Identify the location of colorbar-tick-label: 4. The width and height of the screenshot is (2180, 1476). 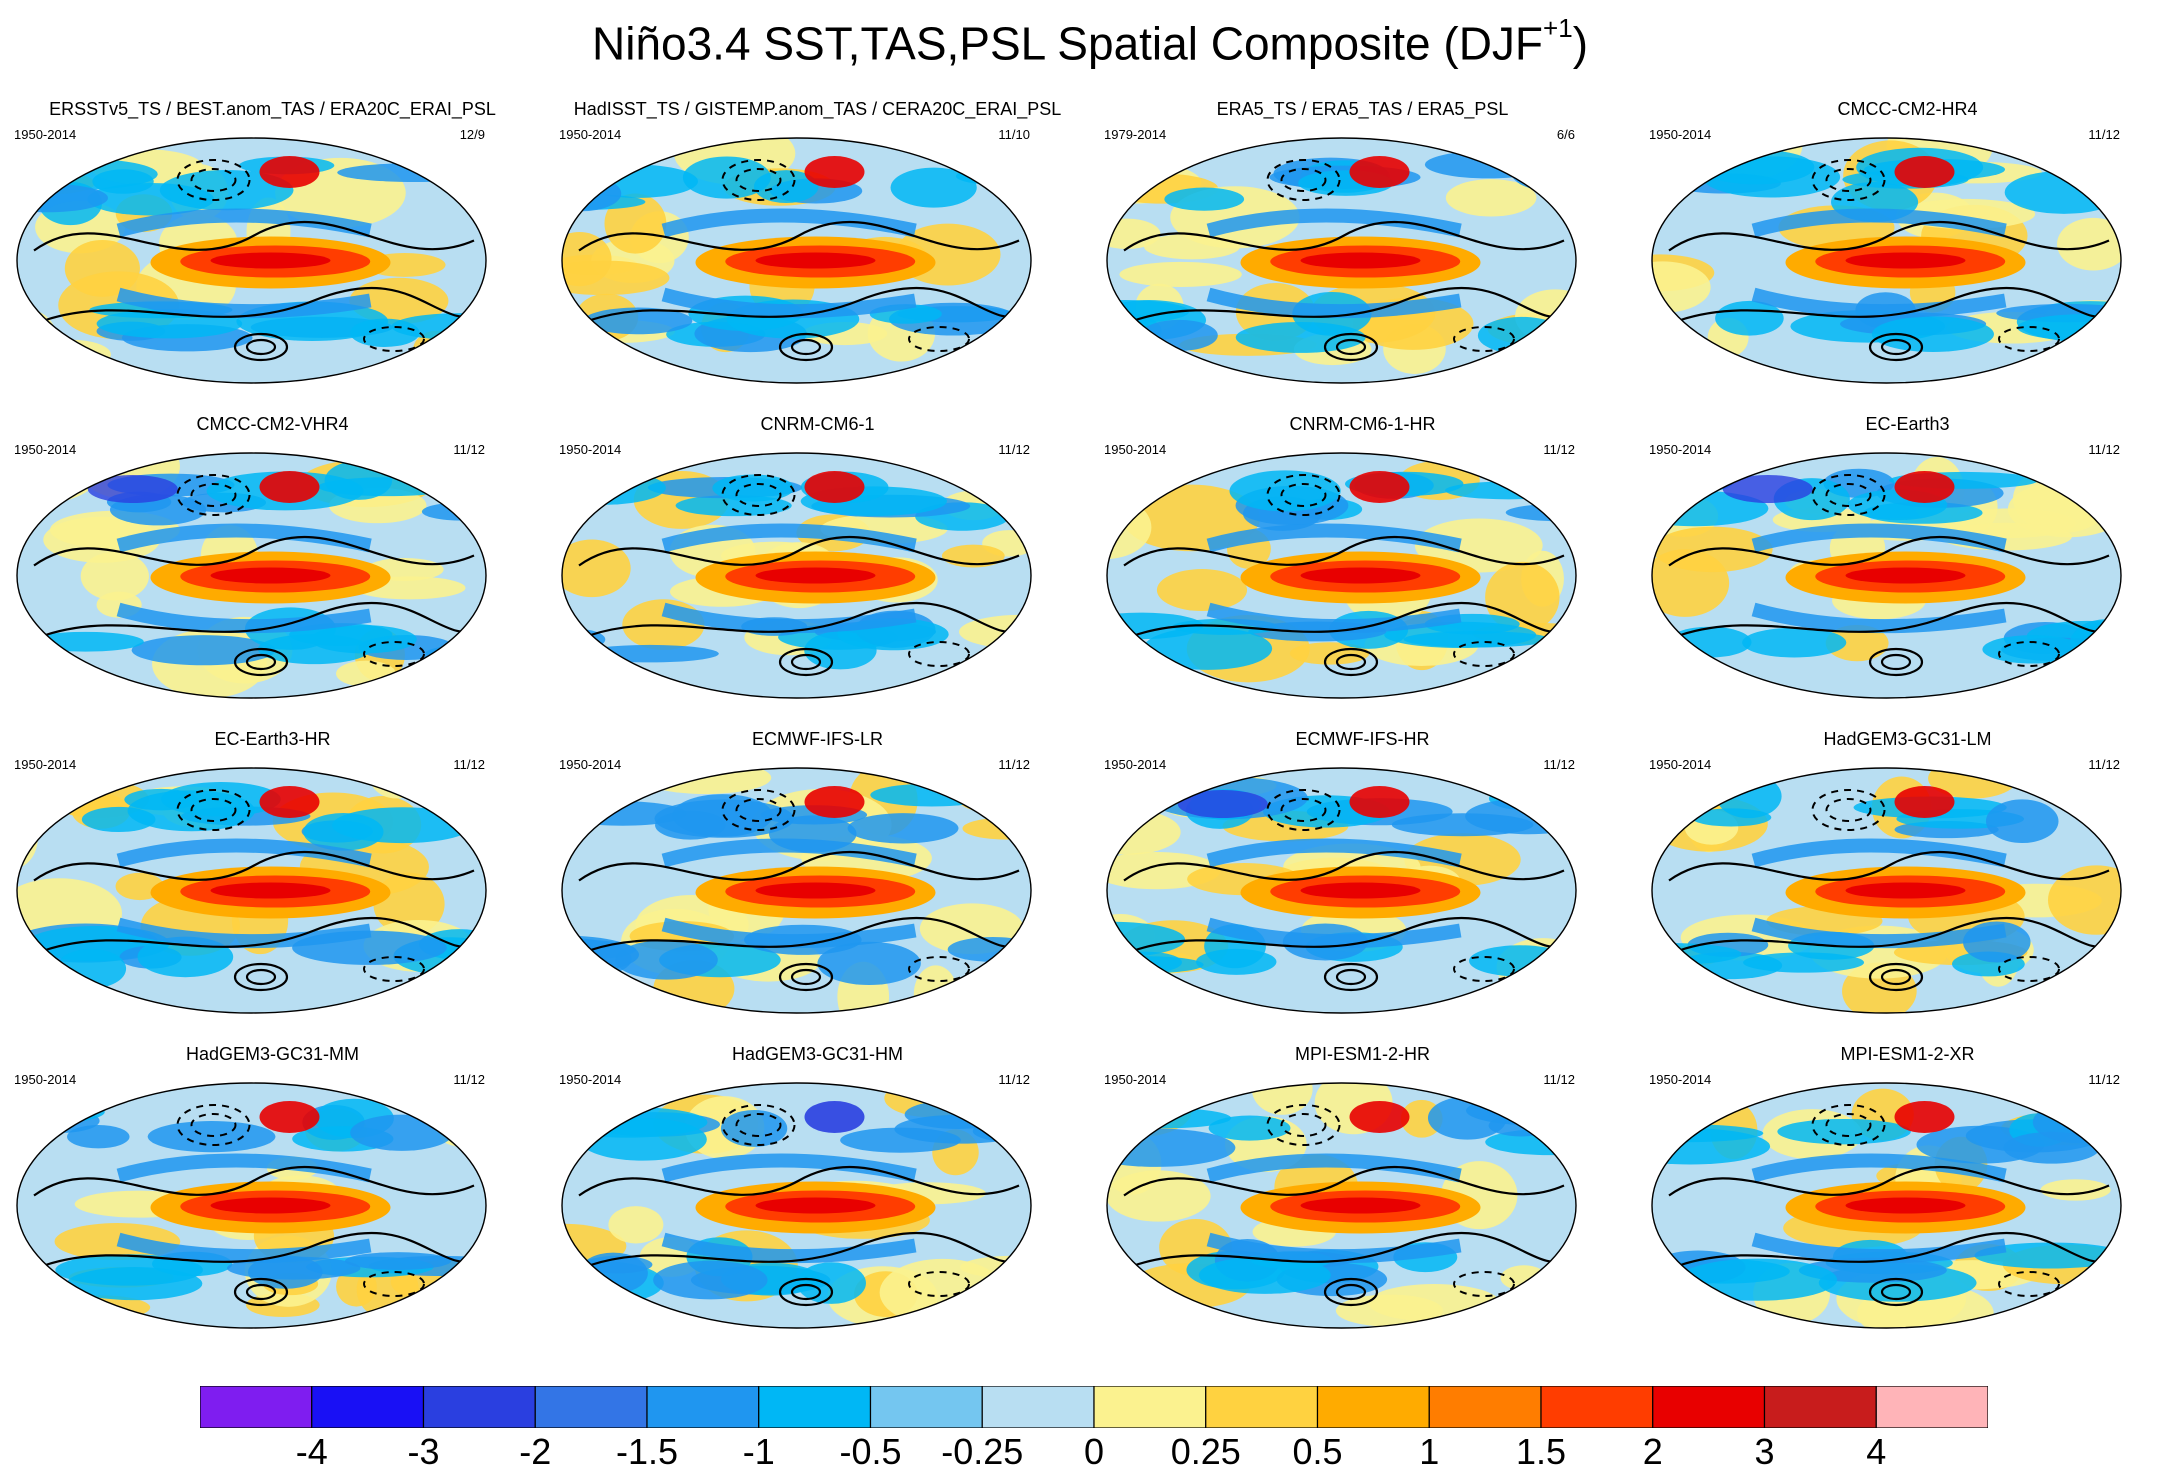
(1876, 1451).